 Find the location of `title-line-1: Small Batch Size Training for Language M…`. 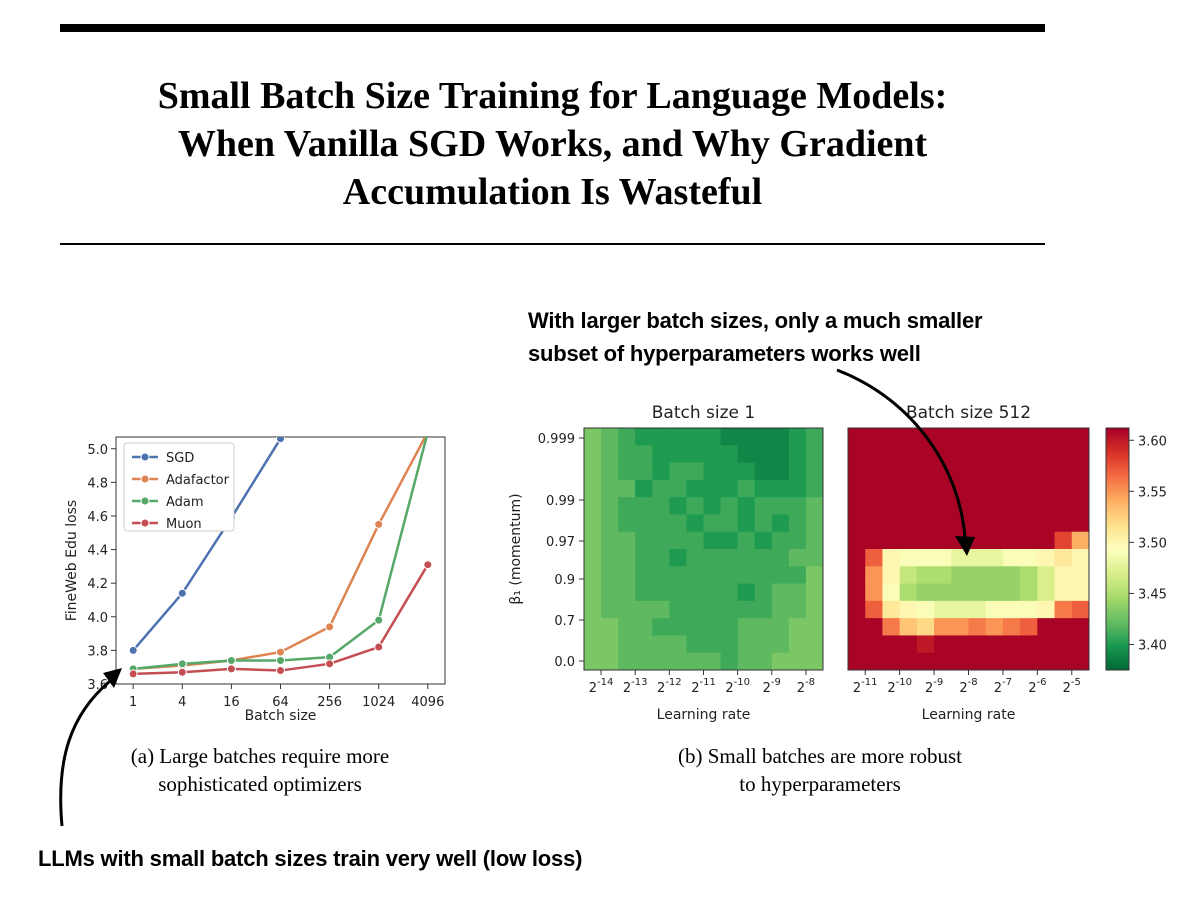

title-line-1: Small Batch Size Training for Language M… is located at coordinates (552, 96).